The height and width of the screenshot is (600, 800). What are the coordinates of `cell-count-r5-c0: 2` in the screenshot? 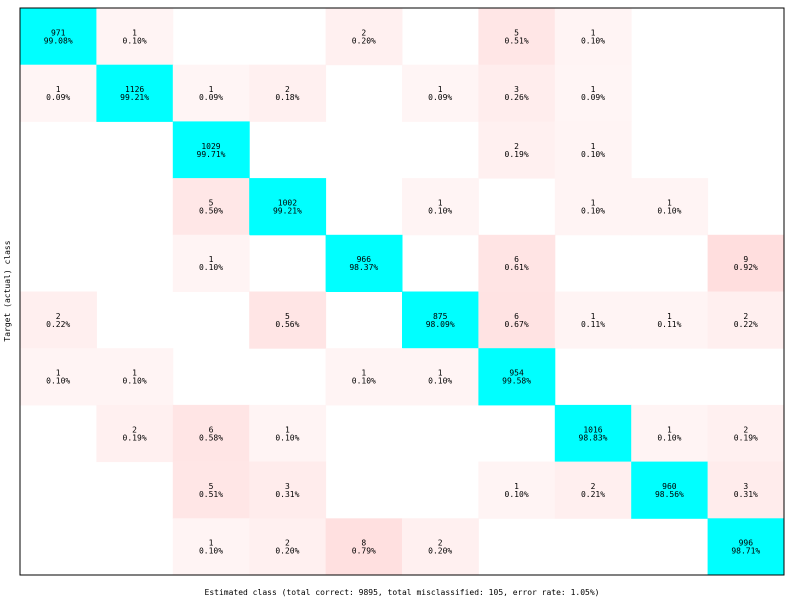 It's located at (58, 316).